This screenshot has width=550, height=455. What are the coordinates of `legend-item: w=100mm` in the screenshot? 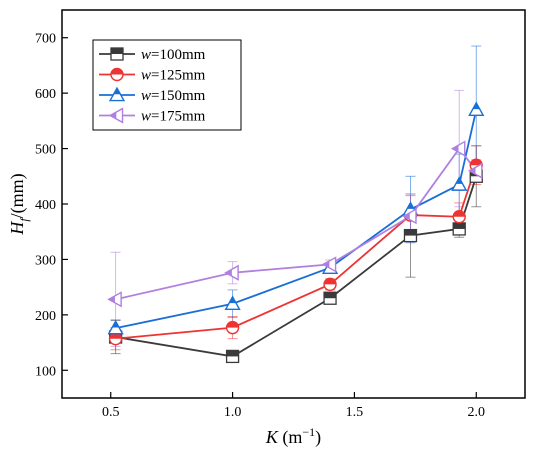 It's located at (152, 55).